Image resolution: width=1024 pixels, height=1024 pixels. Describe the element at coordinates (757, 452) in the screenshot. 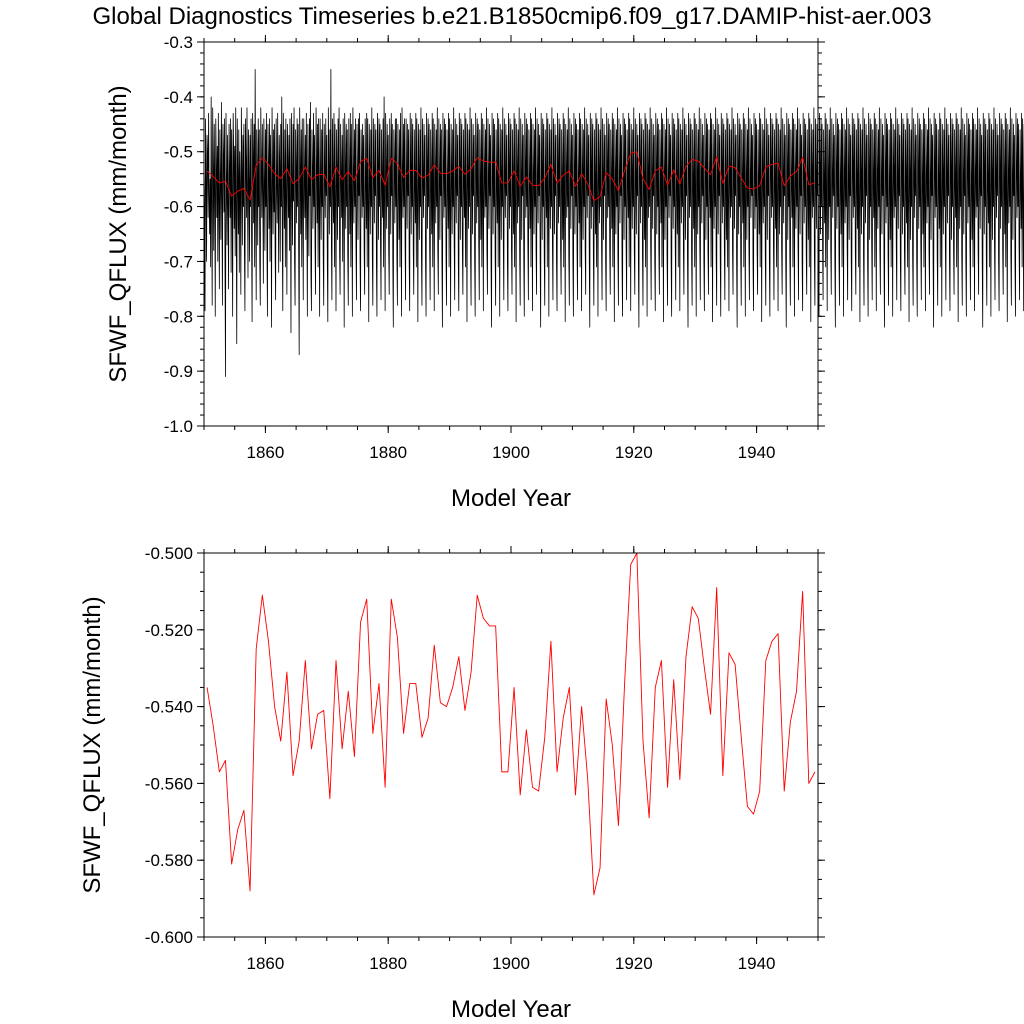

I see `top-x-tick-label: 1940` at that location.